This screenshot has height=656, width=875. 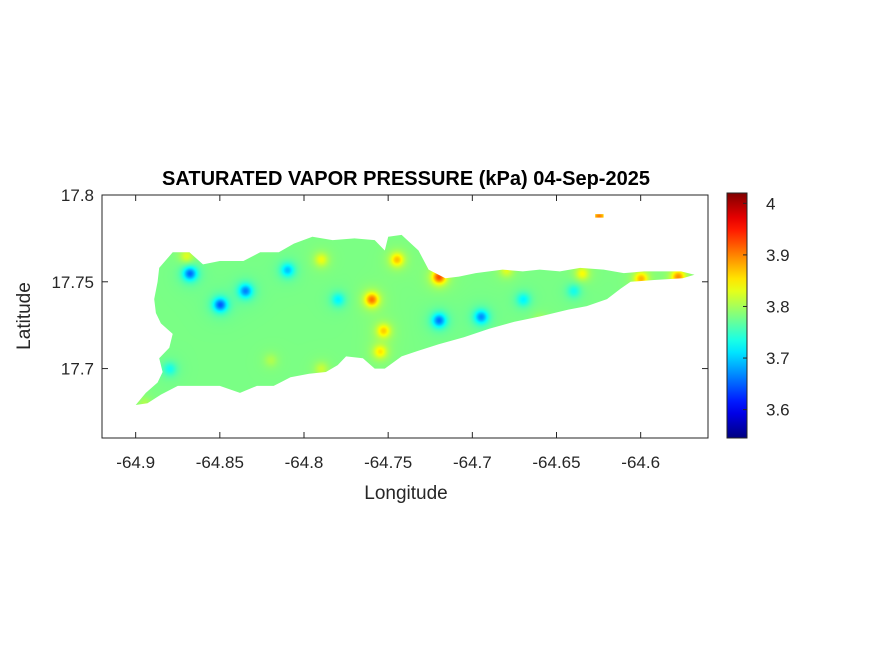 What do you see at coordinates (388, 462) in the screenshot?
I see `x-tick-label: -64.75` at bounding box center [388, 462].